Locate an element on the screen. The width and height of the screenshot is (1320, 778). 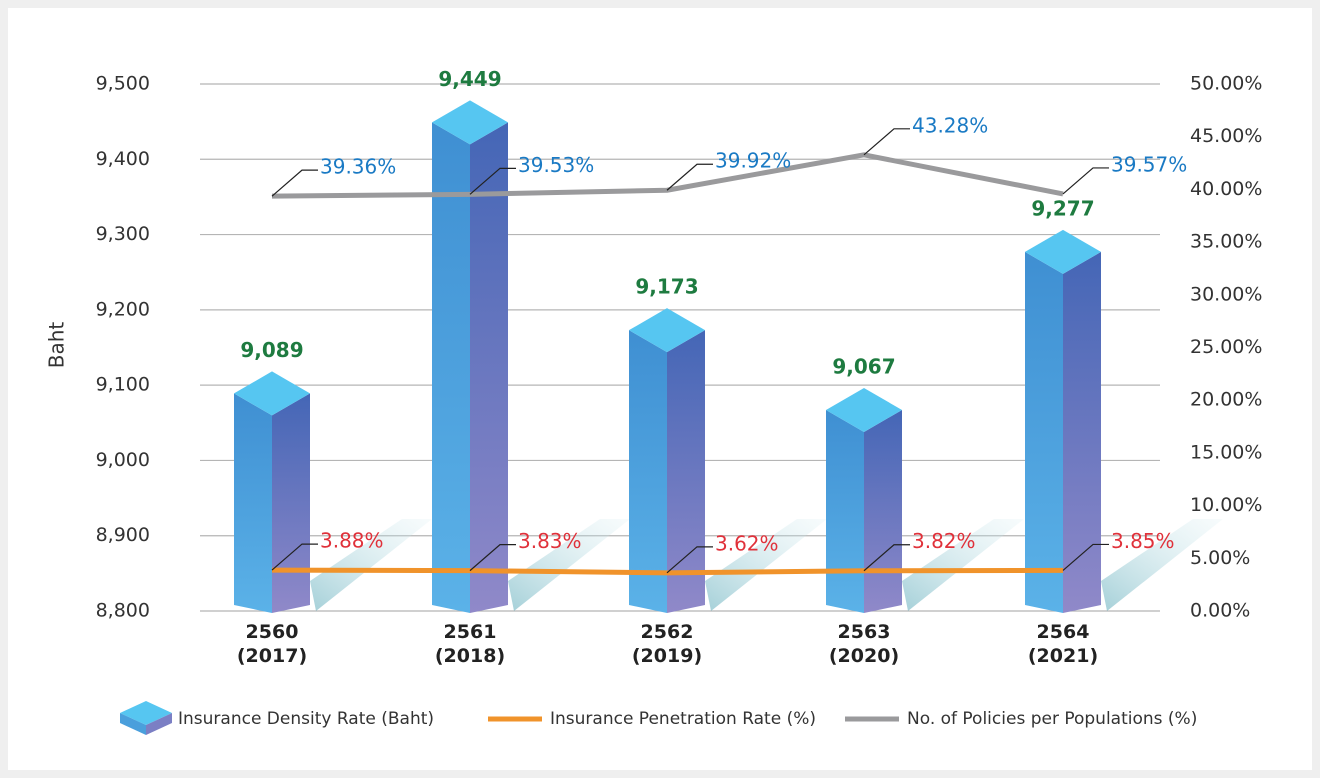
y-tick-label: 9,100 is located at coordinates (123, 385).